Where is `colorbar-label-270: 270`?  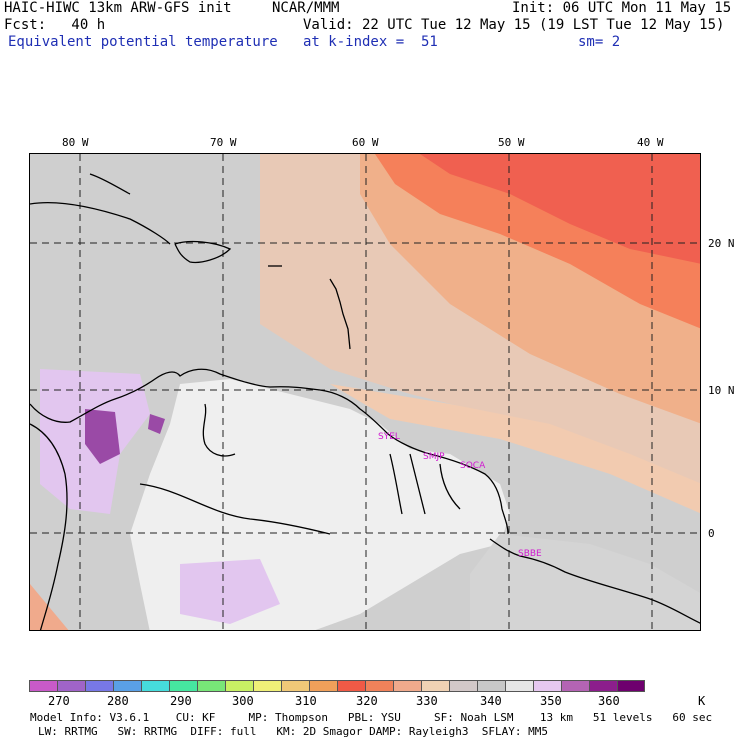
colorbar-label-270: 270 is located at coordinates (59, 701).